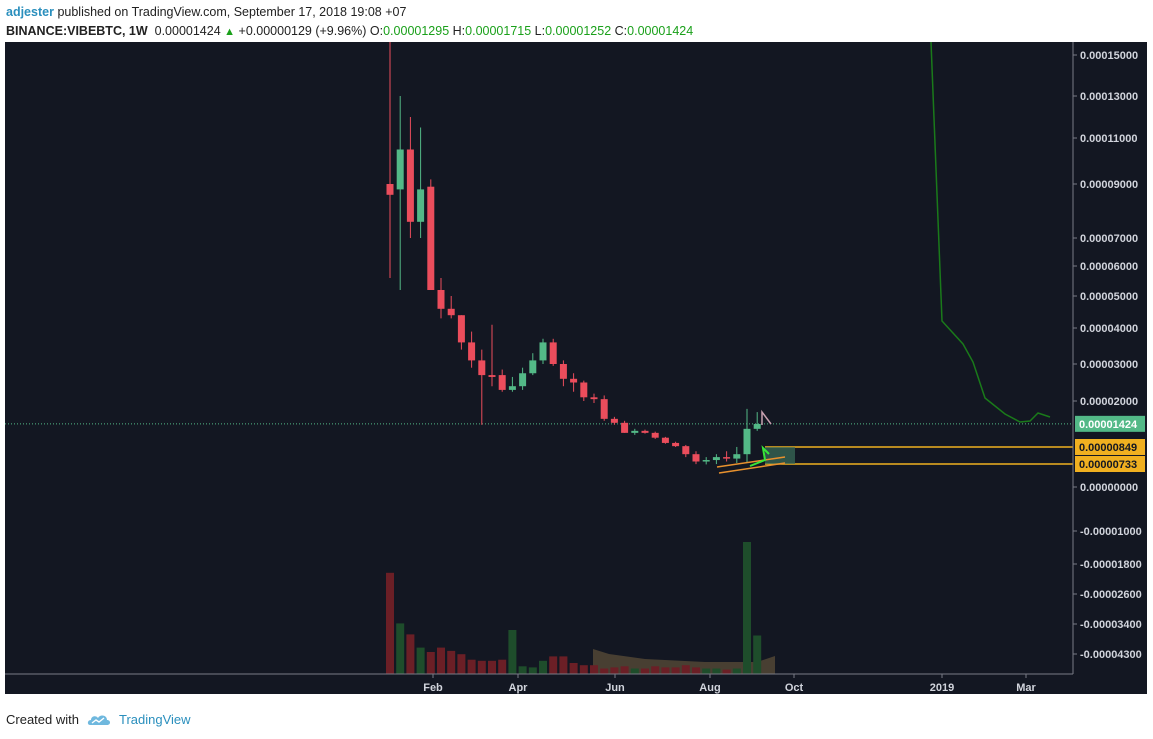 This screenshot has height=739, width=1153. Describe the element at coordinates (942, 688) in the screenshot. I see `x-tick-label: 2019` at that location.